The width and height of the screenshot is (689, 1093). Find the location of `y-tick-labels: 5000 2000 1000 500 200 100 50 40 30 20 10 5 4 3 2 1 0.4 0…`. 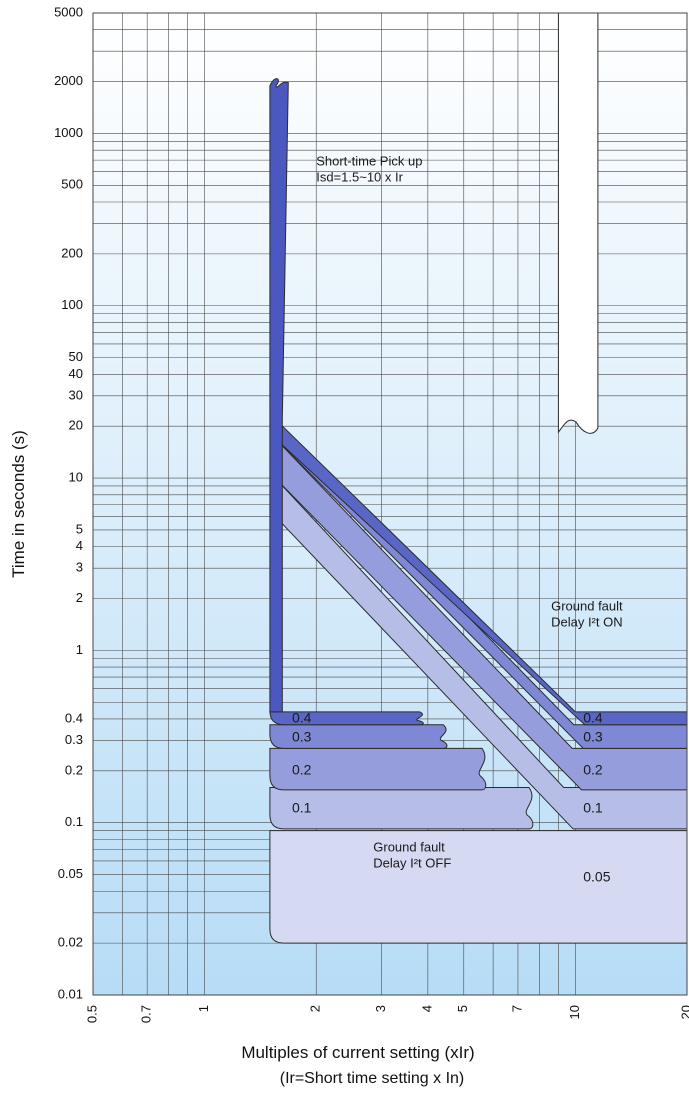

y-tick-labels: 5000 2000 1000 500 200 100 50 40 30 20 10 5 4 3 2 1 0.4 0… is located at coordinates (68, 502).